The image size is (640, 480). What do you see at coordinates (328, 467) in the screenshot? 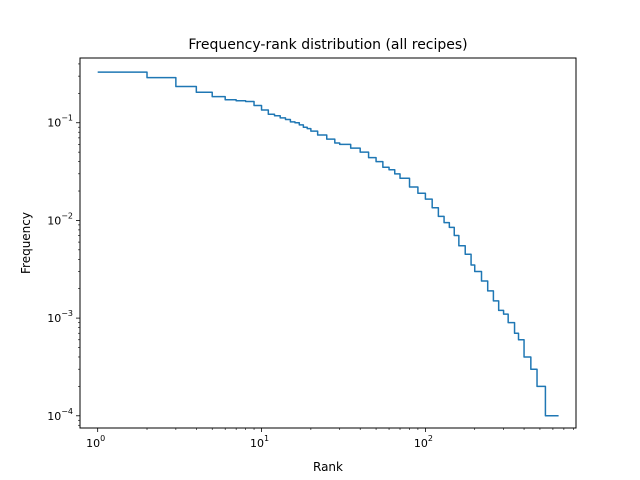
I see `x-axis-label: Rank` at bounding box center [328, 467].